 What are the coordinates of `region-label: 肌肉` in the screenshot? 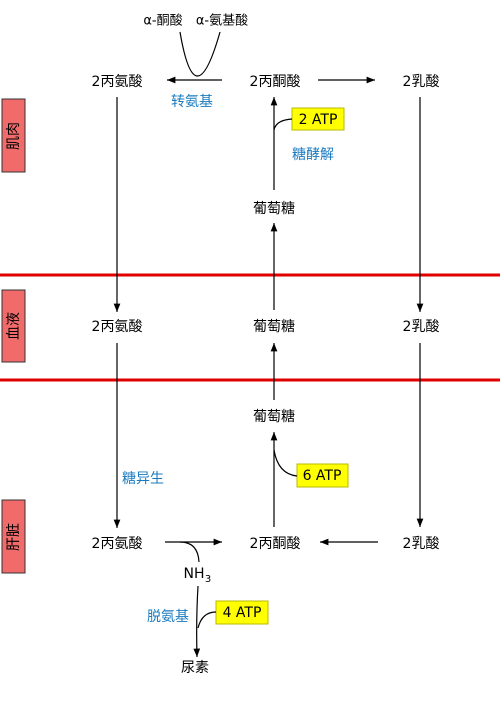 It's located at (14, 136).